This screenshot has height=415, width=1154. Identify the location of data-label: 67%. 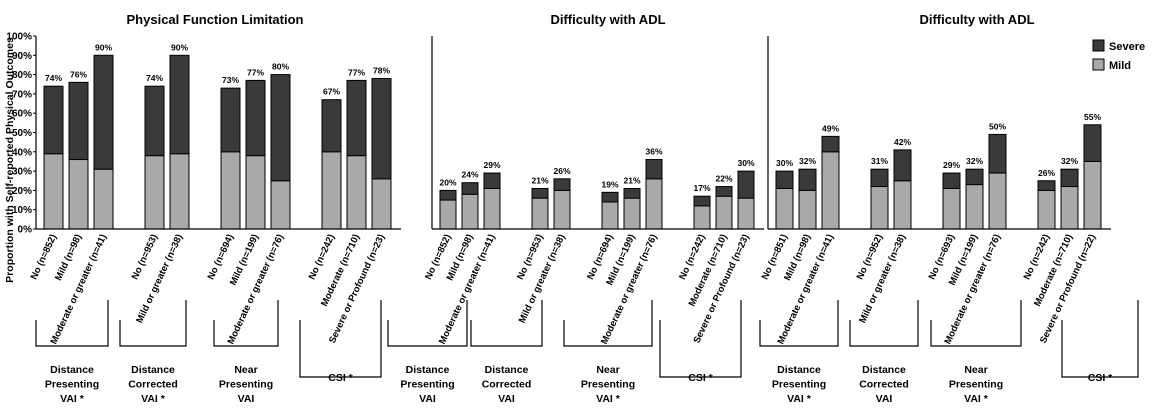
(331, 92).